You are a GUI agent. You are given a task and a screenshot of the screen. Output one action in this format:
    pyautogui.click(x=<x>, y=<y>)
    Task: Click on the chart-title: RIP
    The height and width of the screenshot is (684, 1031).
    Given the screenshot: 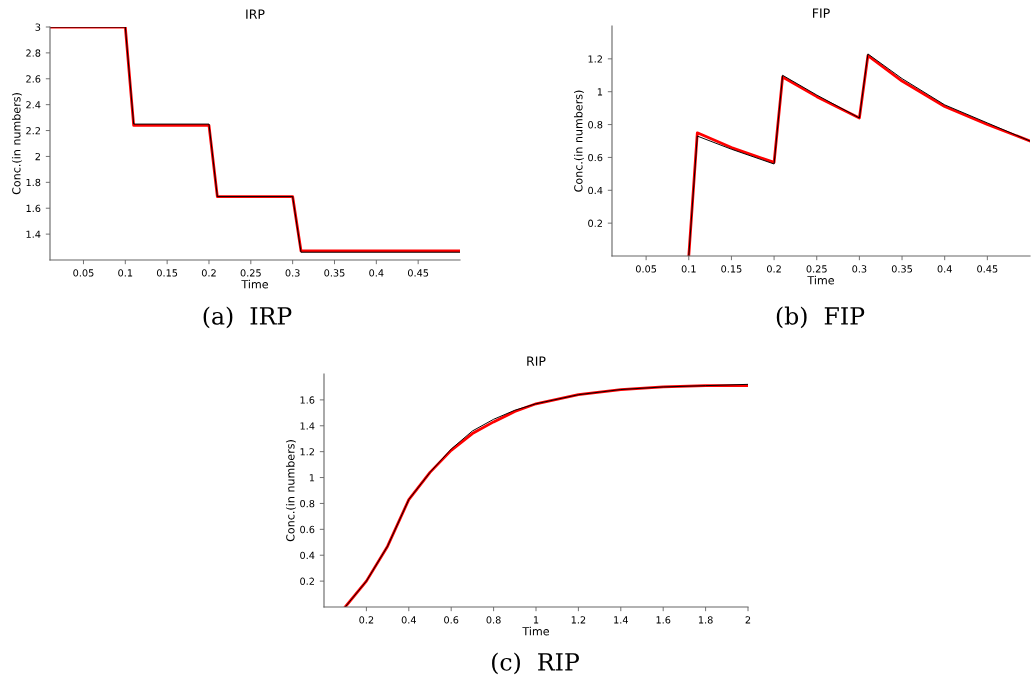 What is the action you would take?
    pyautogui.click(x=536, y=361)
    